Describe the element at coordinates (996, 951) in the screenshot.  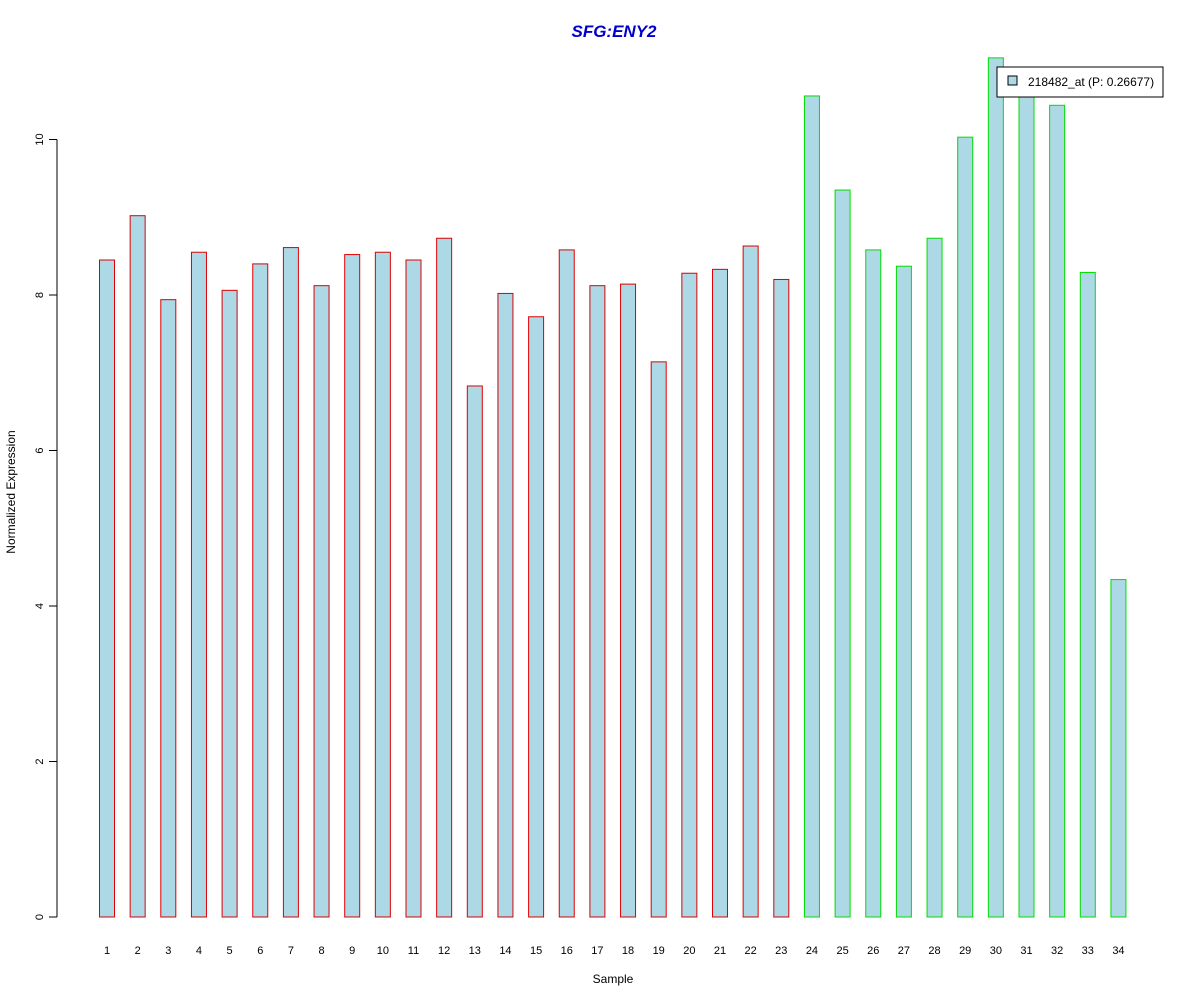
I see `x-tick-label: 30` at that location.